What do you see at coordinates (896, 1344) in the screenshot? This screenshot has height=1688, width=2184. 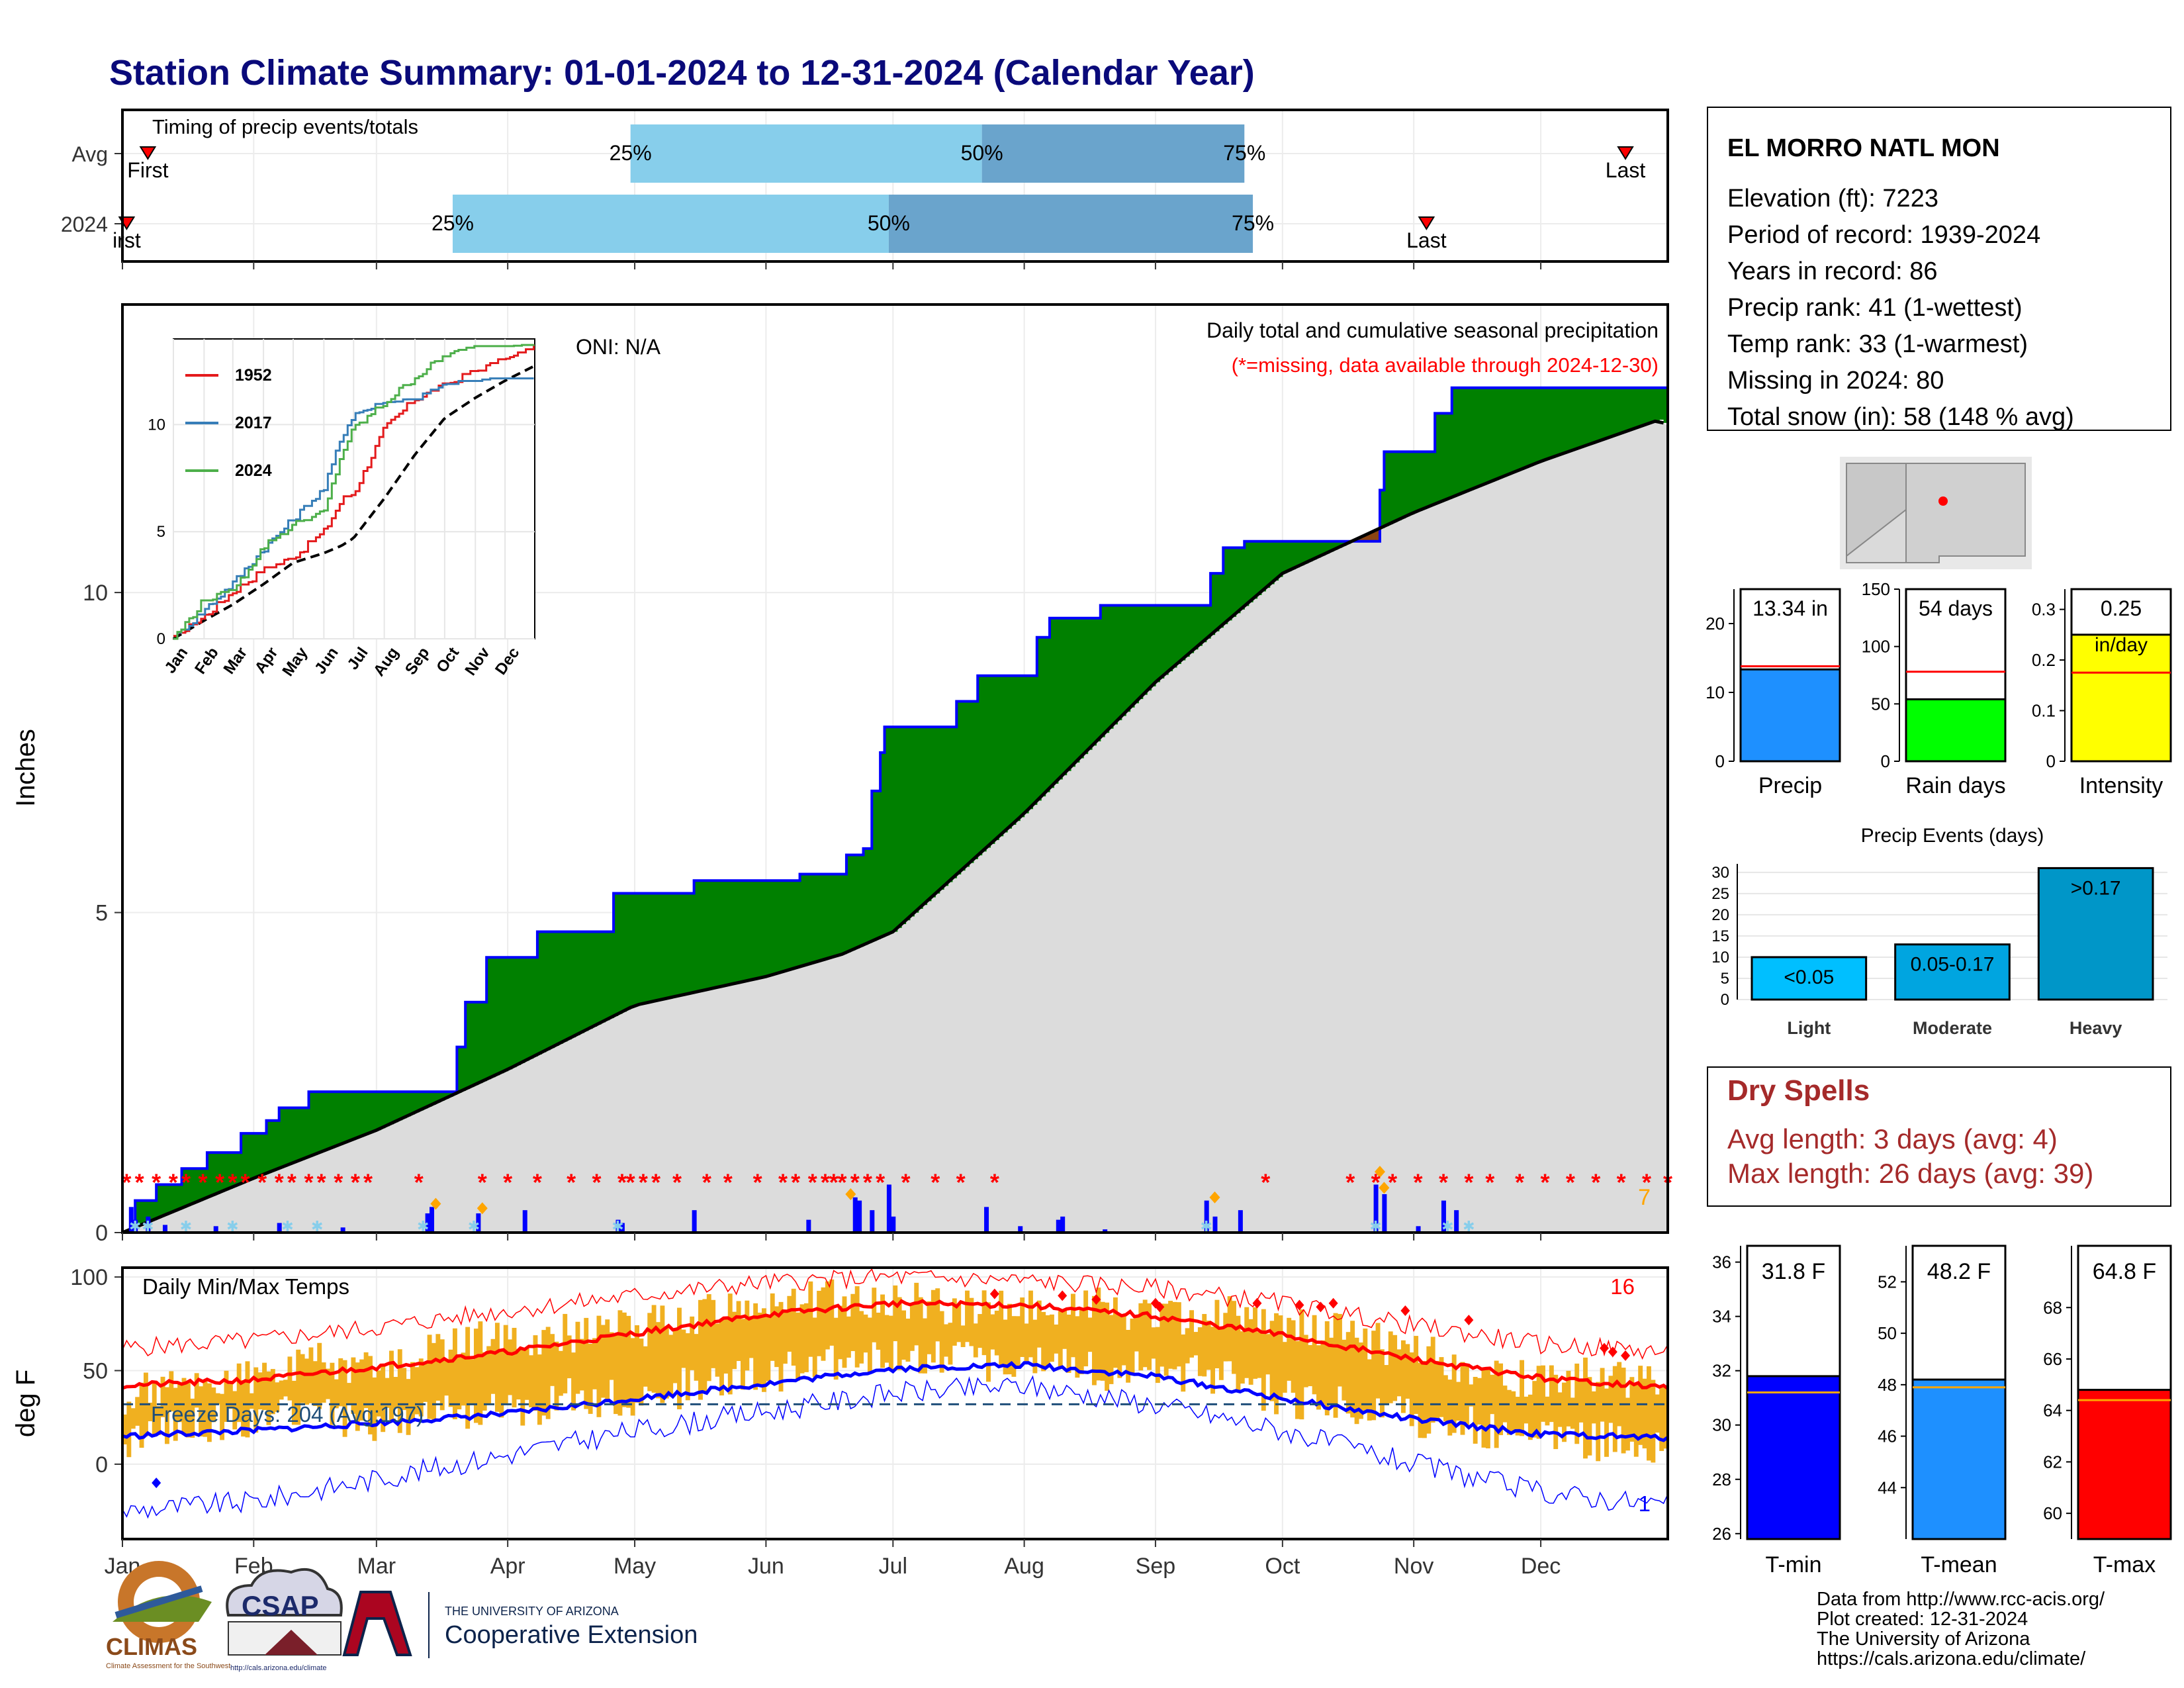 I see `normal-max-line` at bounding box center [896, 1344].